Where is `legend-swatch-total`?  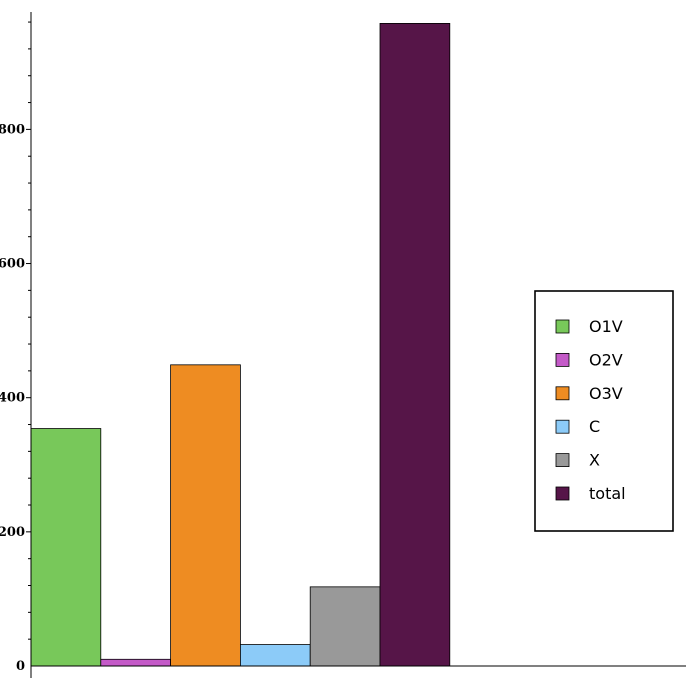 legend-swatch-total is located at coordinates (562, 493).